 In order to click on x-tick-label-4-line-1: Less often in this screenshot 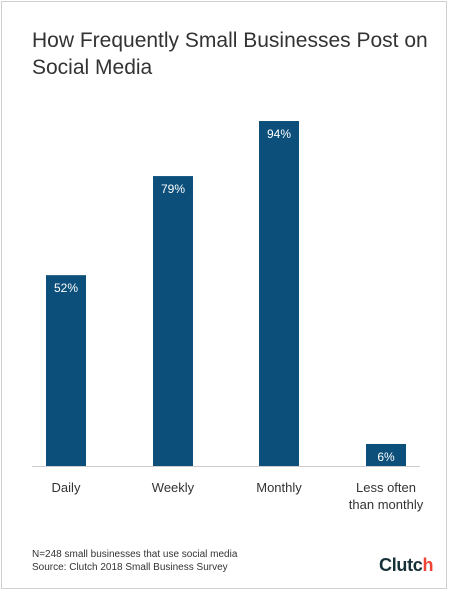, I will do `click(386, 487)`.